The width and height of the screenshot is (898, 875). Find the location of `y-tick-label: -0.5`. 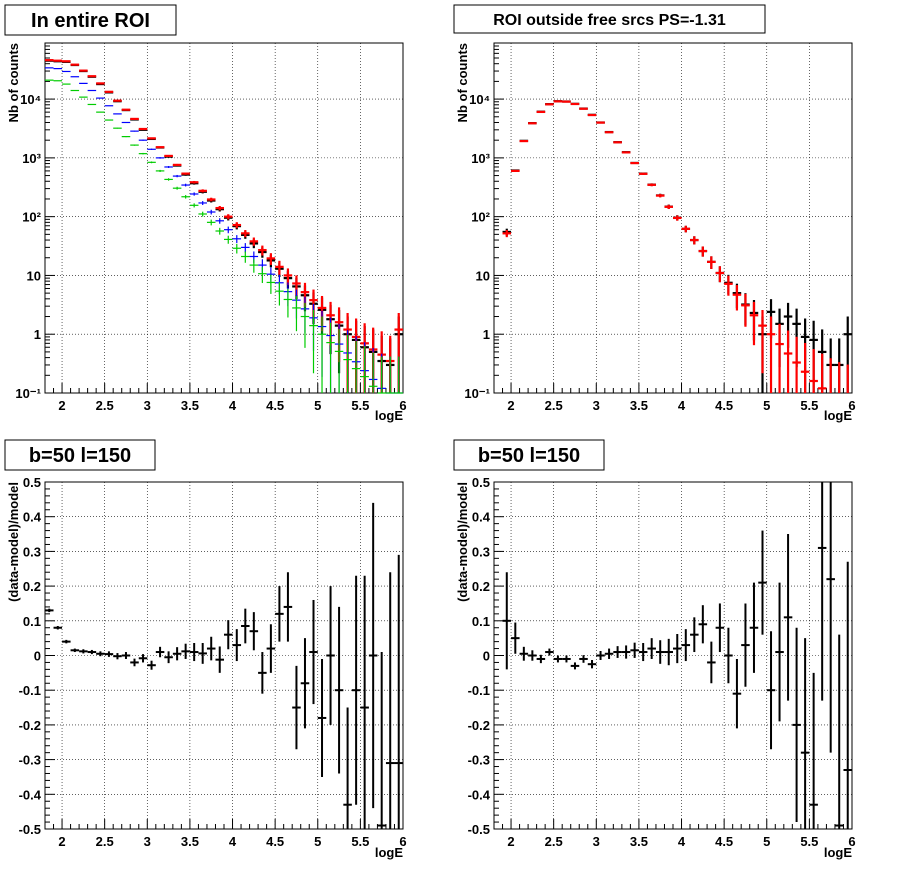

y-tick-label: -0.5 is located at coordinates (479, 829).